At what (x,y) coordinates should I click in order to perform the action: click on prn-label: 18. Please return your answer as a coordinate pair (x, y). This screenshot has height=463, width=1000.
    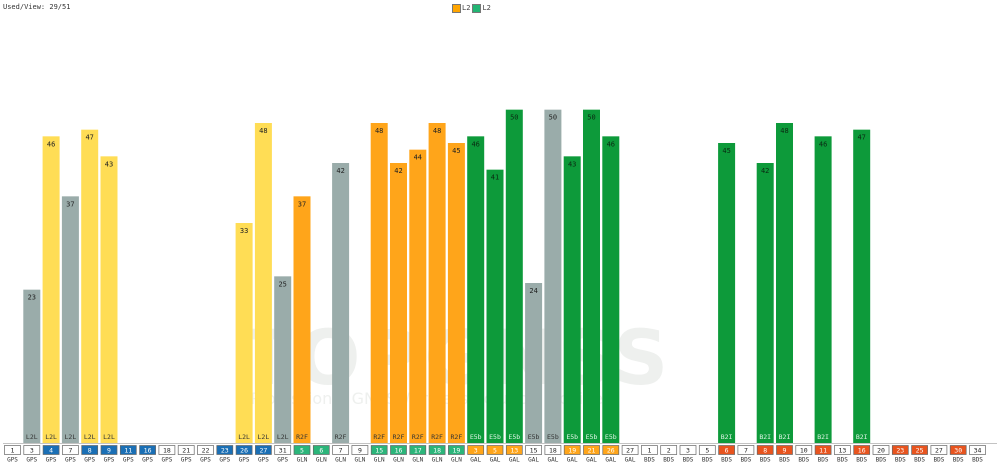
    Looking at the image, I should click on (437, 451).